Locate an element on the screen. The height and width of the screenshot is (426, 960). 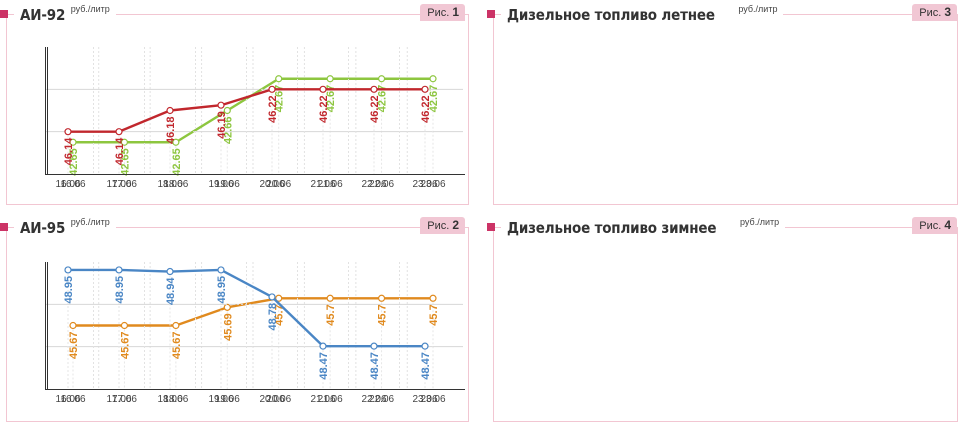
data-label: 46.19 is located at coordinates (222, 125).